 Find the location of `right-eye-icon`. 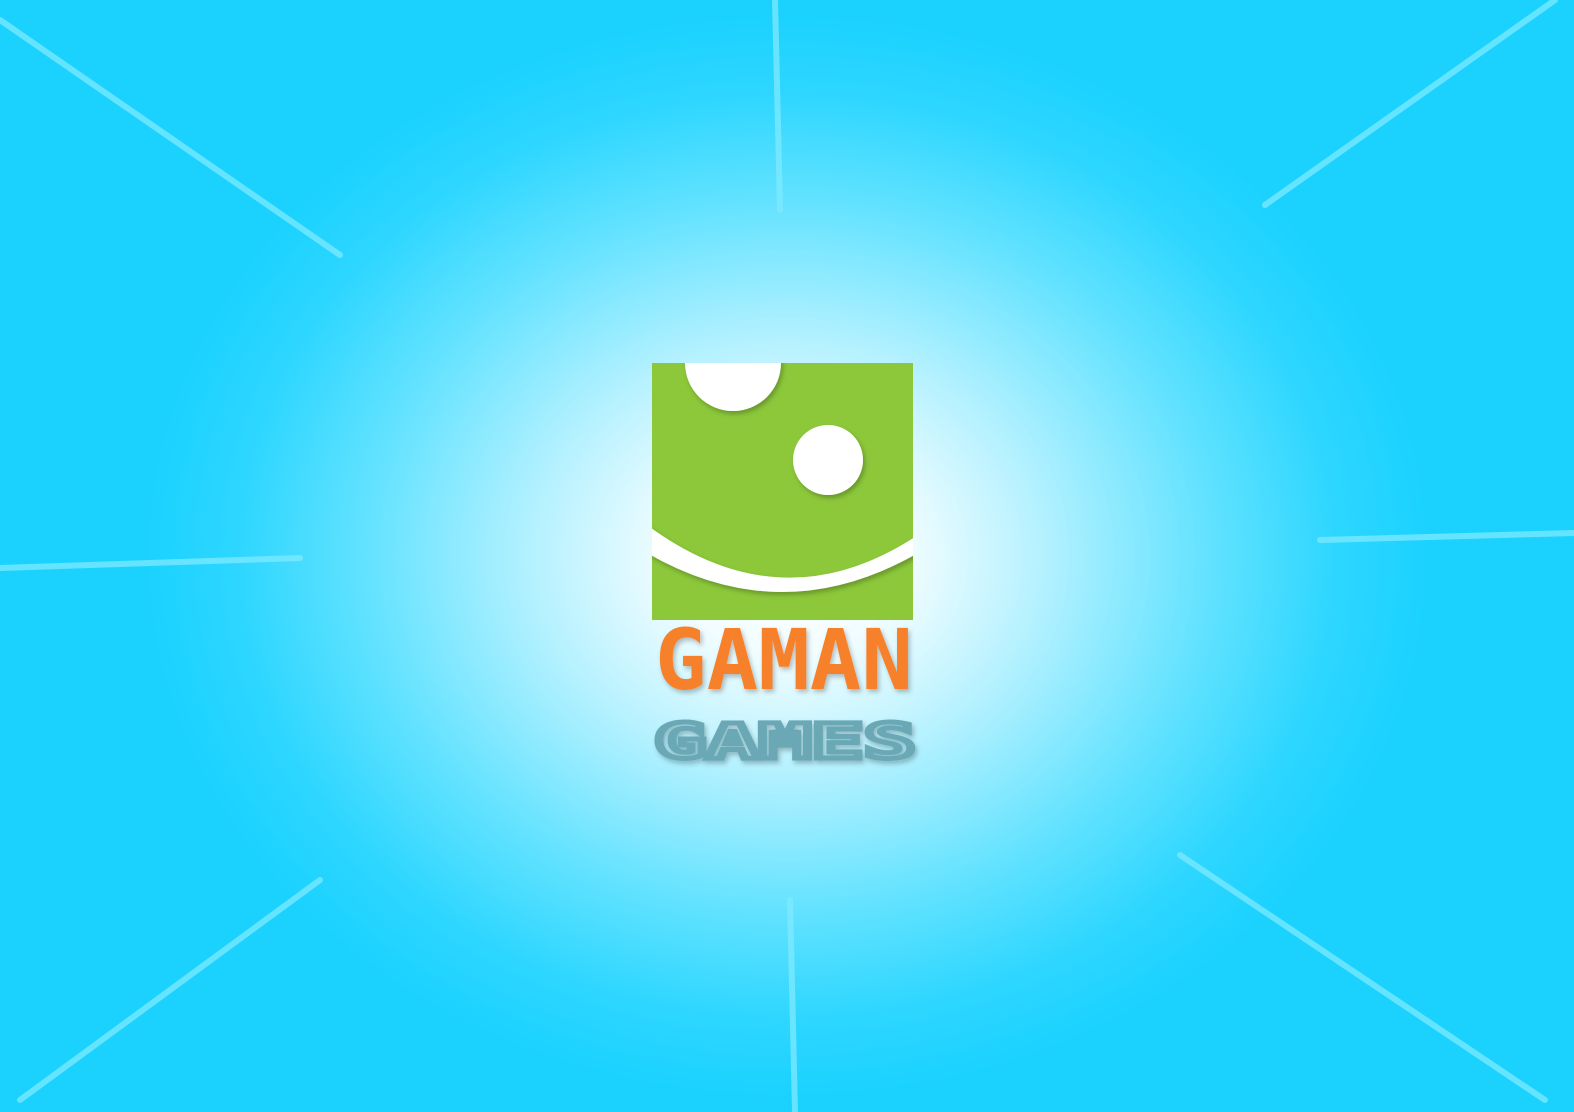

right-eye-icon is located at coordinates (828, 460).